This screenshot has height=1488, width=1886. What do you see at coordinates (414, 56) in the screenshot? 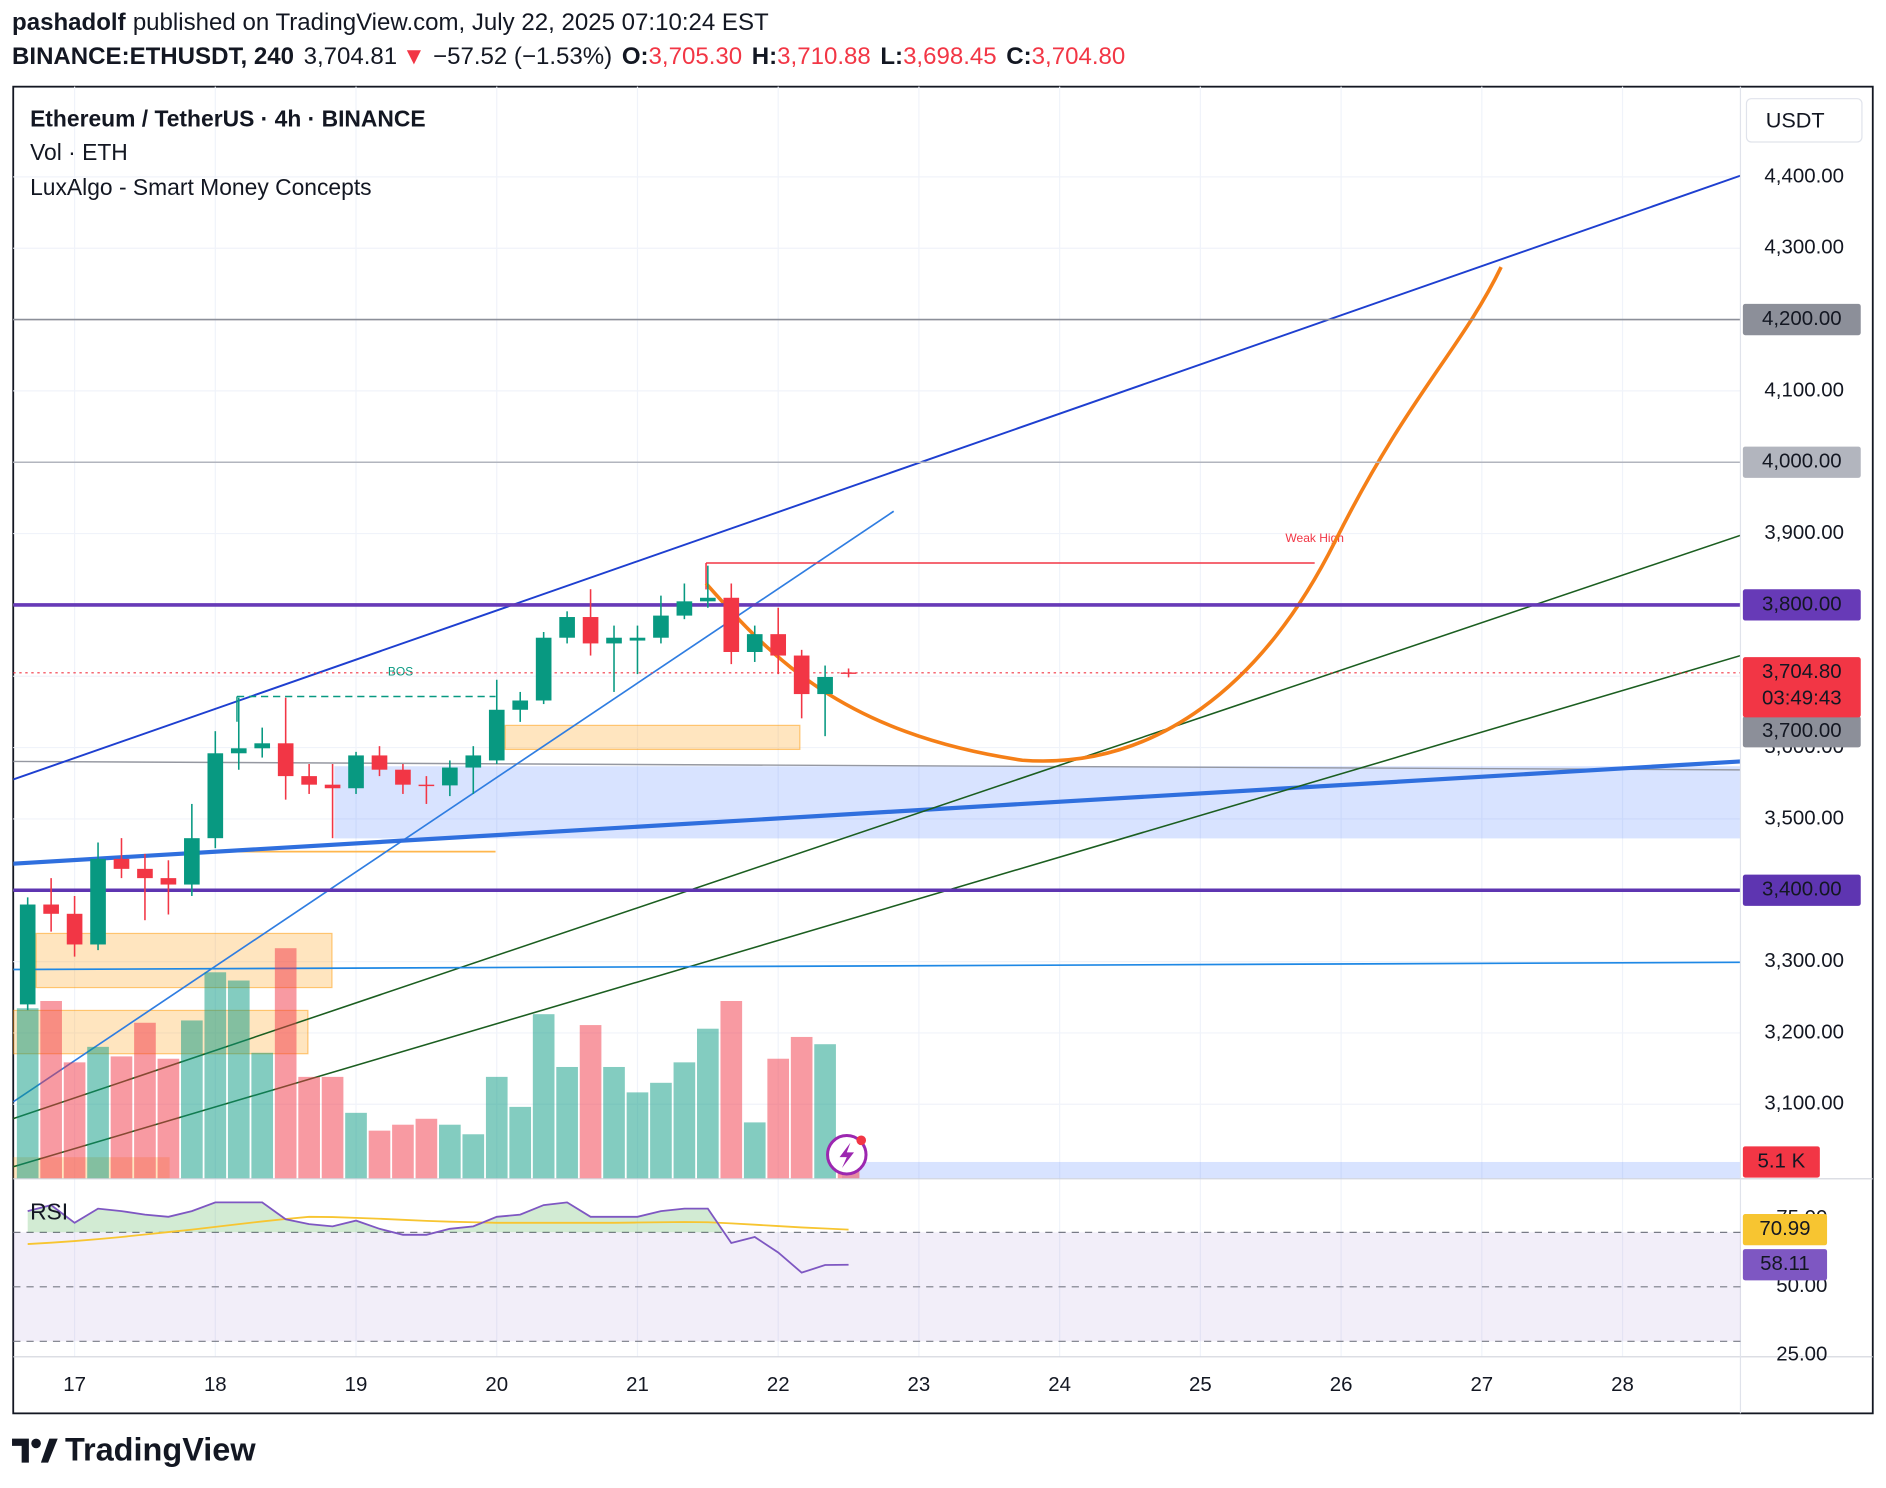
I see `arrow: ▼` at bounding box center [414, 56].